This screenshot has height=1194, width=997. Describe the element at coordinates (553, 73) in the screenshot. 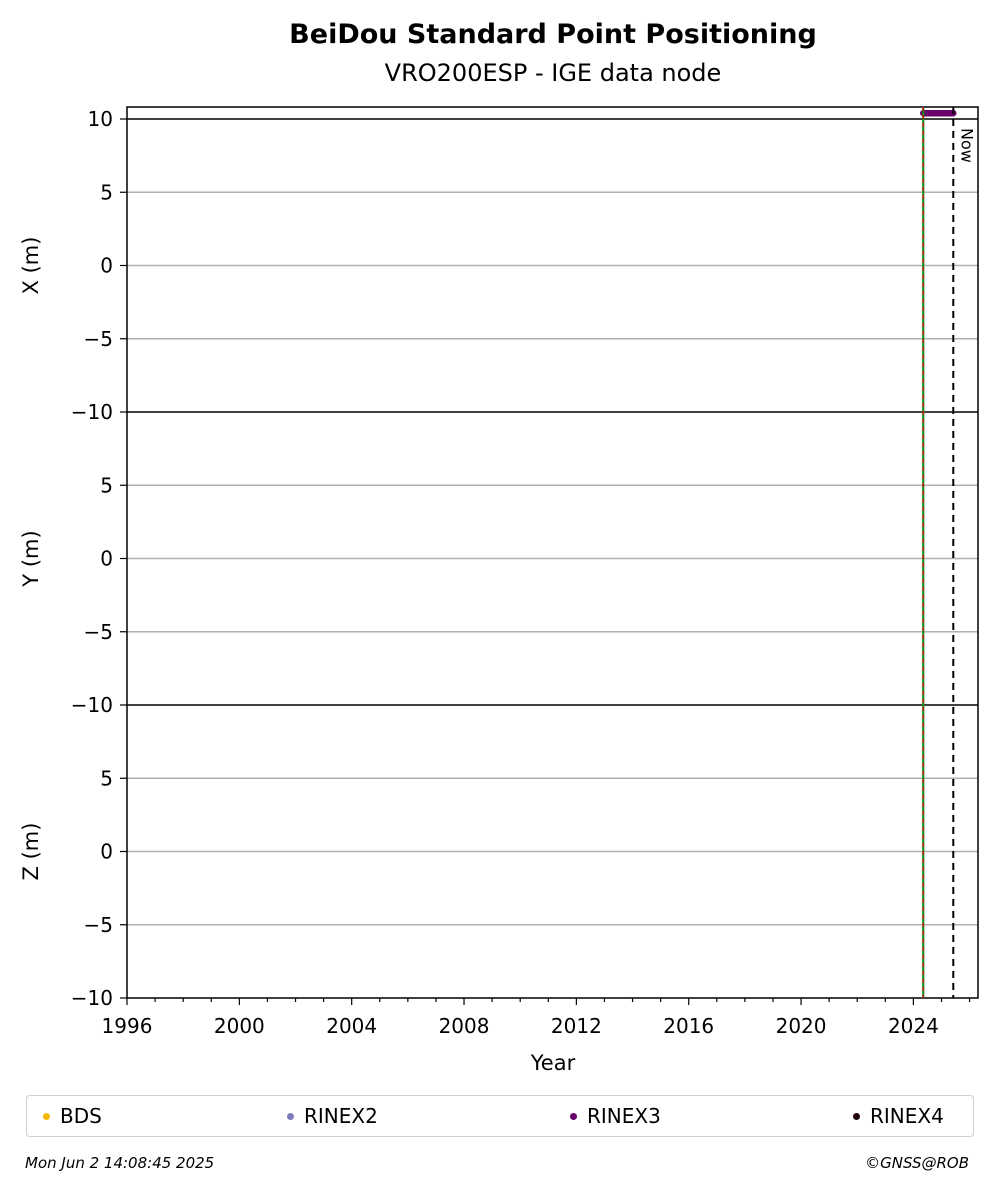

I see `chart-subtitle: VRO200ESP - IGE data node` at that location.